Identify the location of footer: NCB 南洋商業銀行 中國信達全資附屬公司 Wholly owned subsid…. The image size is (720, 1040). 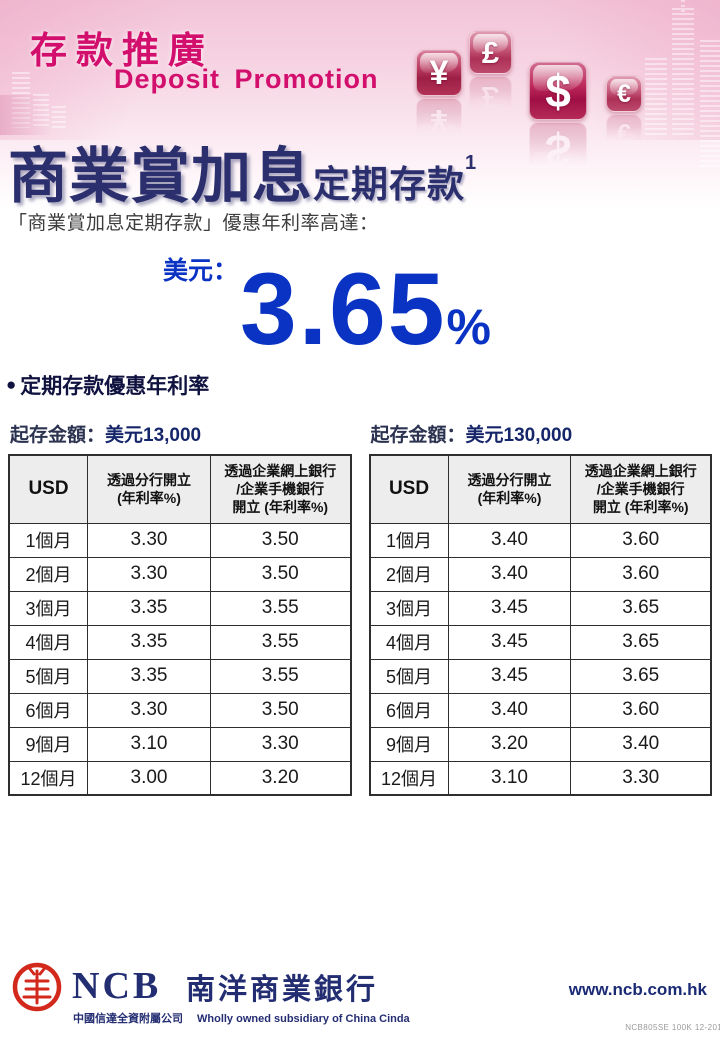
(360, 995).